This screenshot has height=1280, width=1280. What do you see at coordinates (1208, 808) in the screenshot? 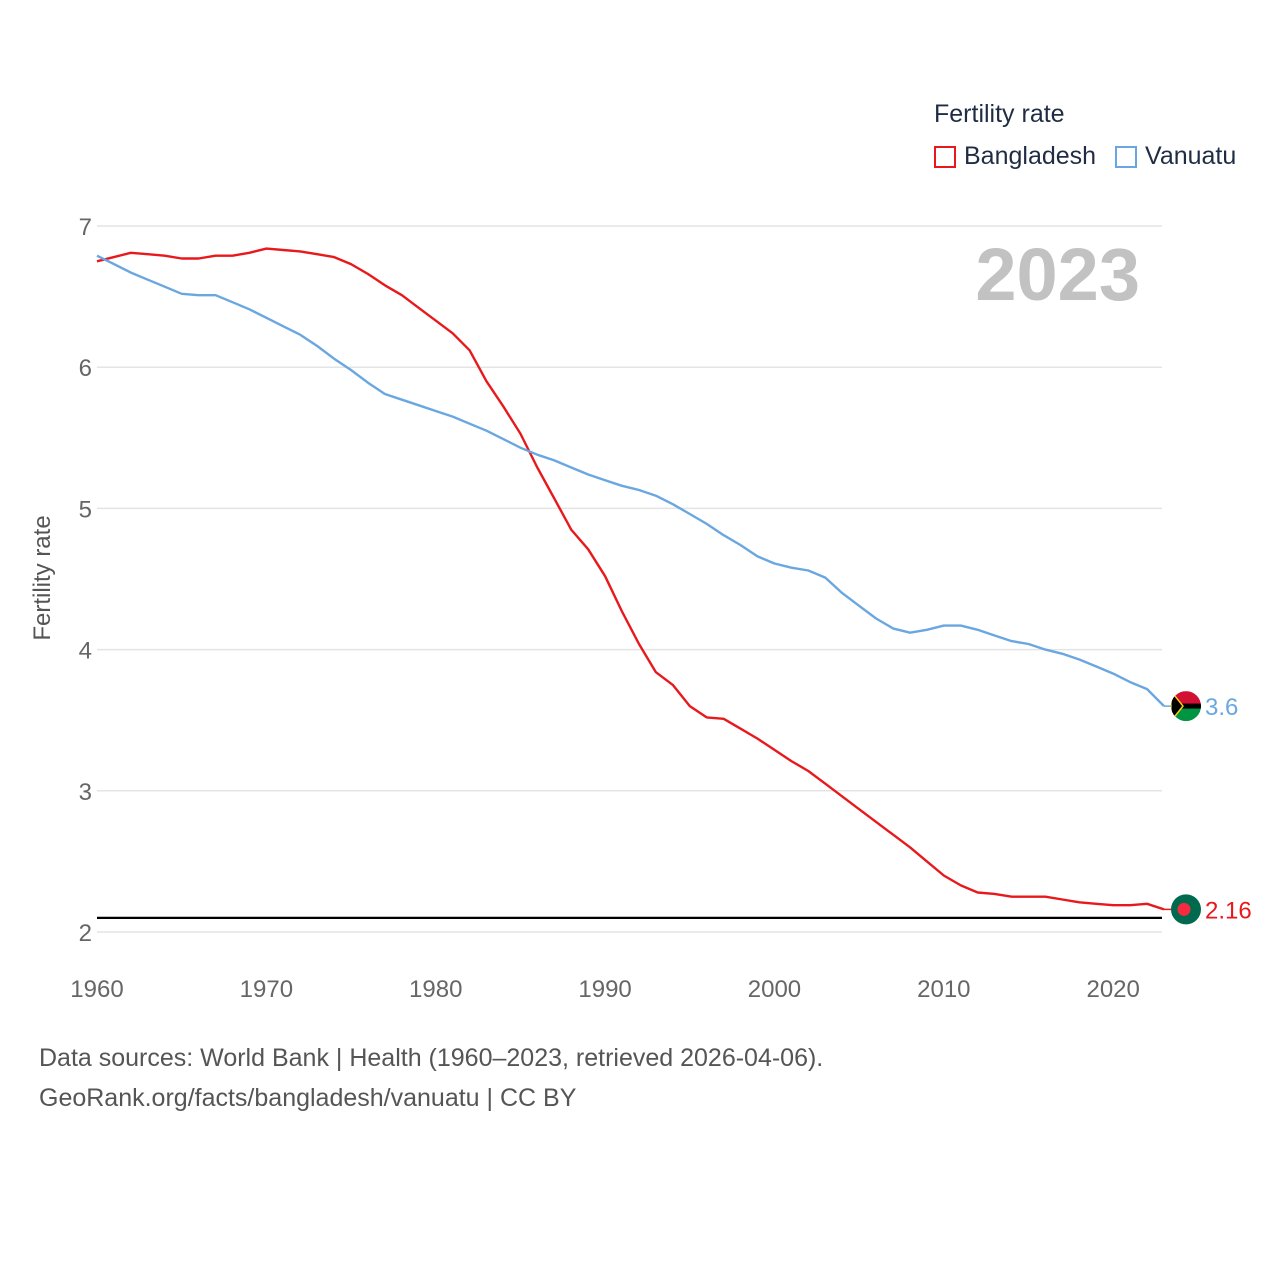
I see `end-markers: 2.16 3.6` at bounding box center [1208, 808].